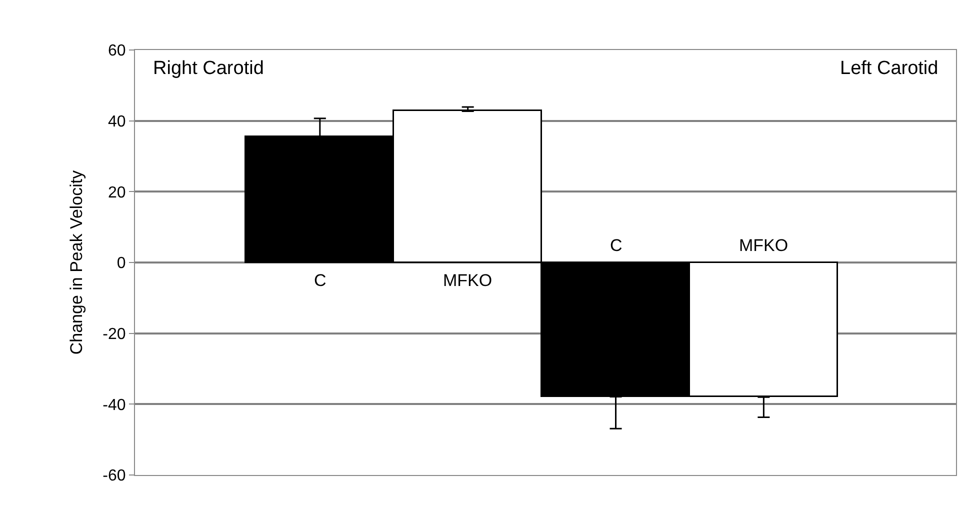 This screenshot has width=961, height=517. Describe the element at coordinates (76, 262) in the screenshot. I see `y-axis-title: Change in Peak Velocity` at that location.